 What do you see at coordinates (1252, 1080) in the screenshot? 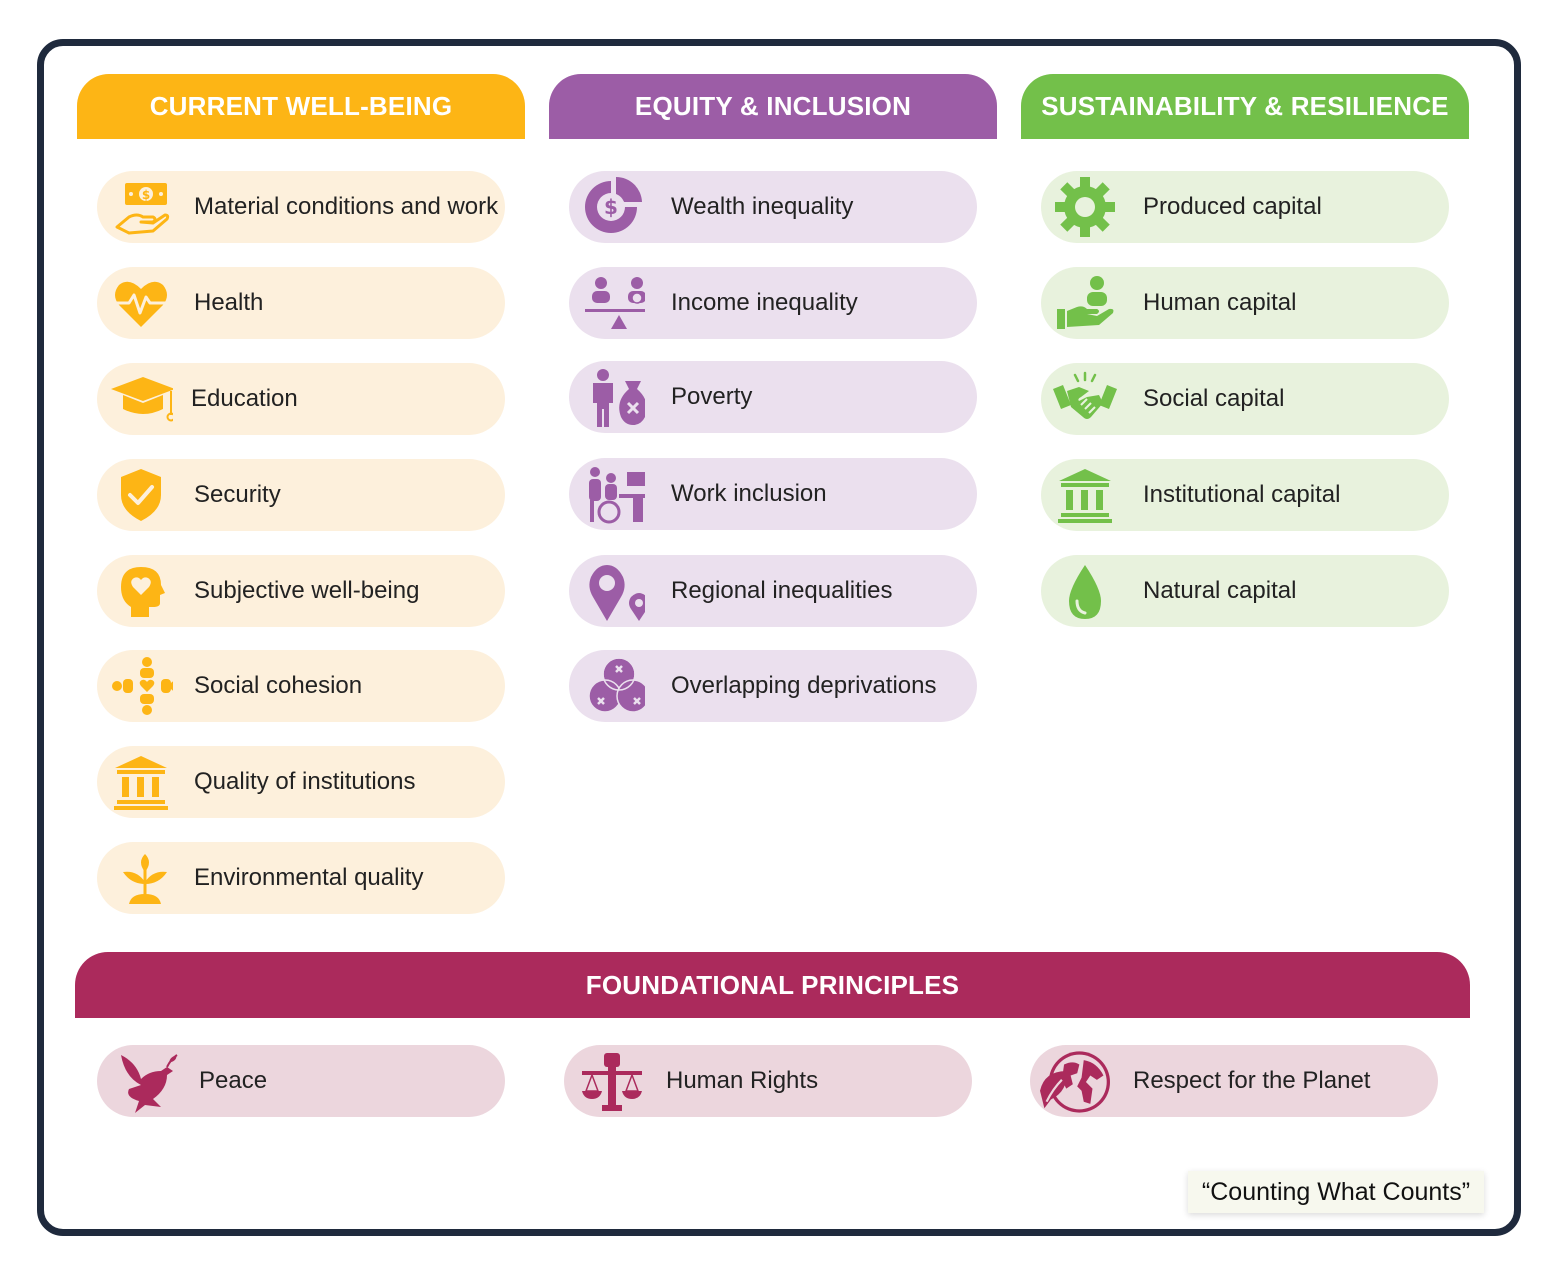
I see `item-label: Respect for the Planet` at bounding box center [1252, 1080].